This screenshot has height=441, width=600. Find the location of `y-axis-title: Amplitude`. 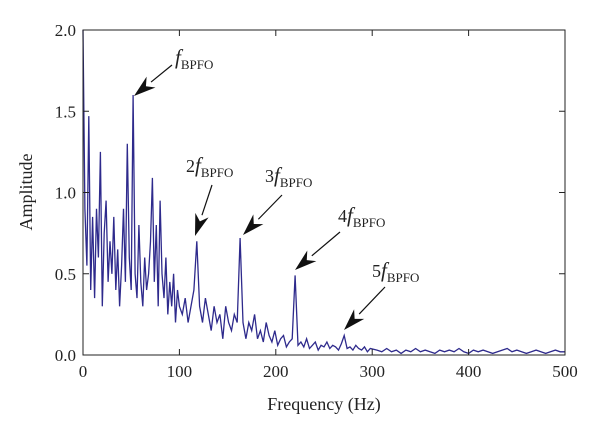

y-axis-title: Amplitude is located at coordinates (26, 191).